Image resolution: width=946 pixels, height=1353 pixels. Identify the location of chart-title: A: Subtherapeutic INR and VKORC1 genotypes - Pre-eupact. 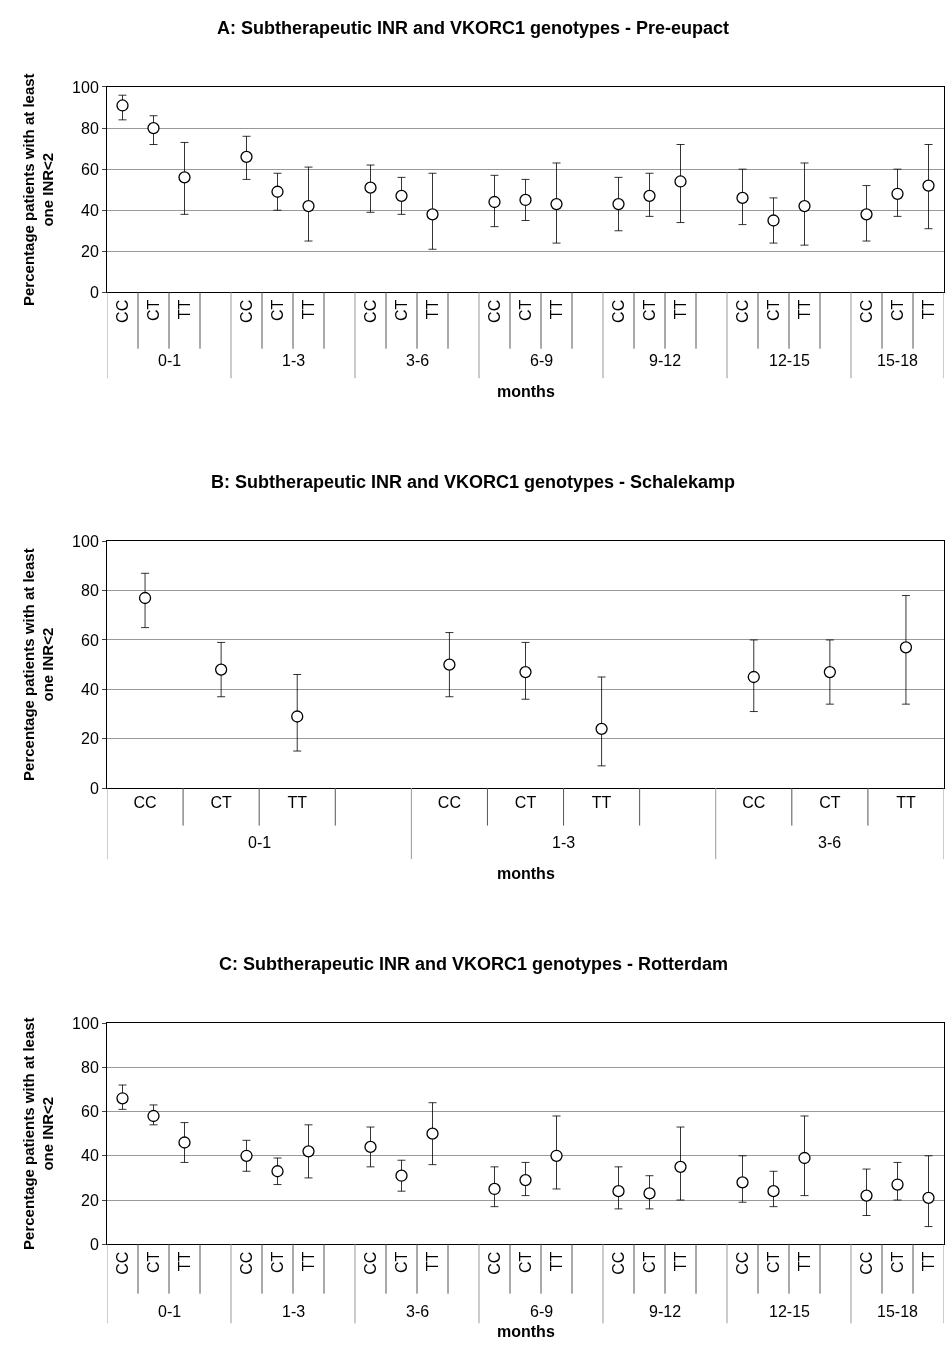
(473, 28).